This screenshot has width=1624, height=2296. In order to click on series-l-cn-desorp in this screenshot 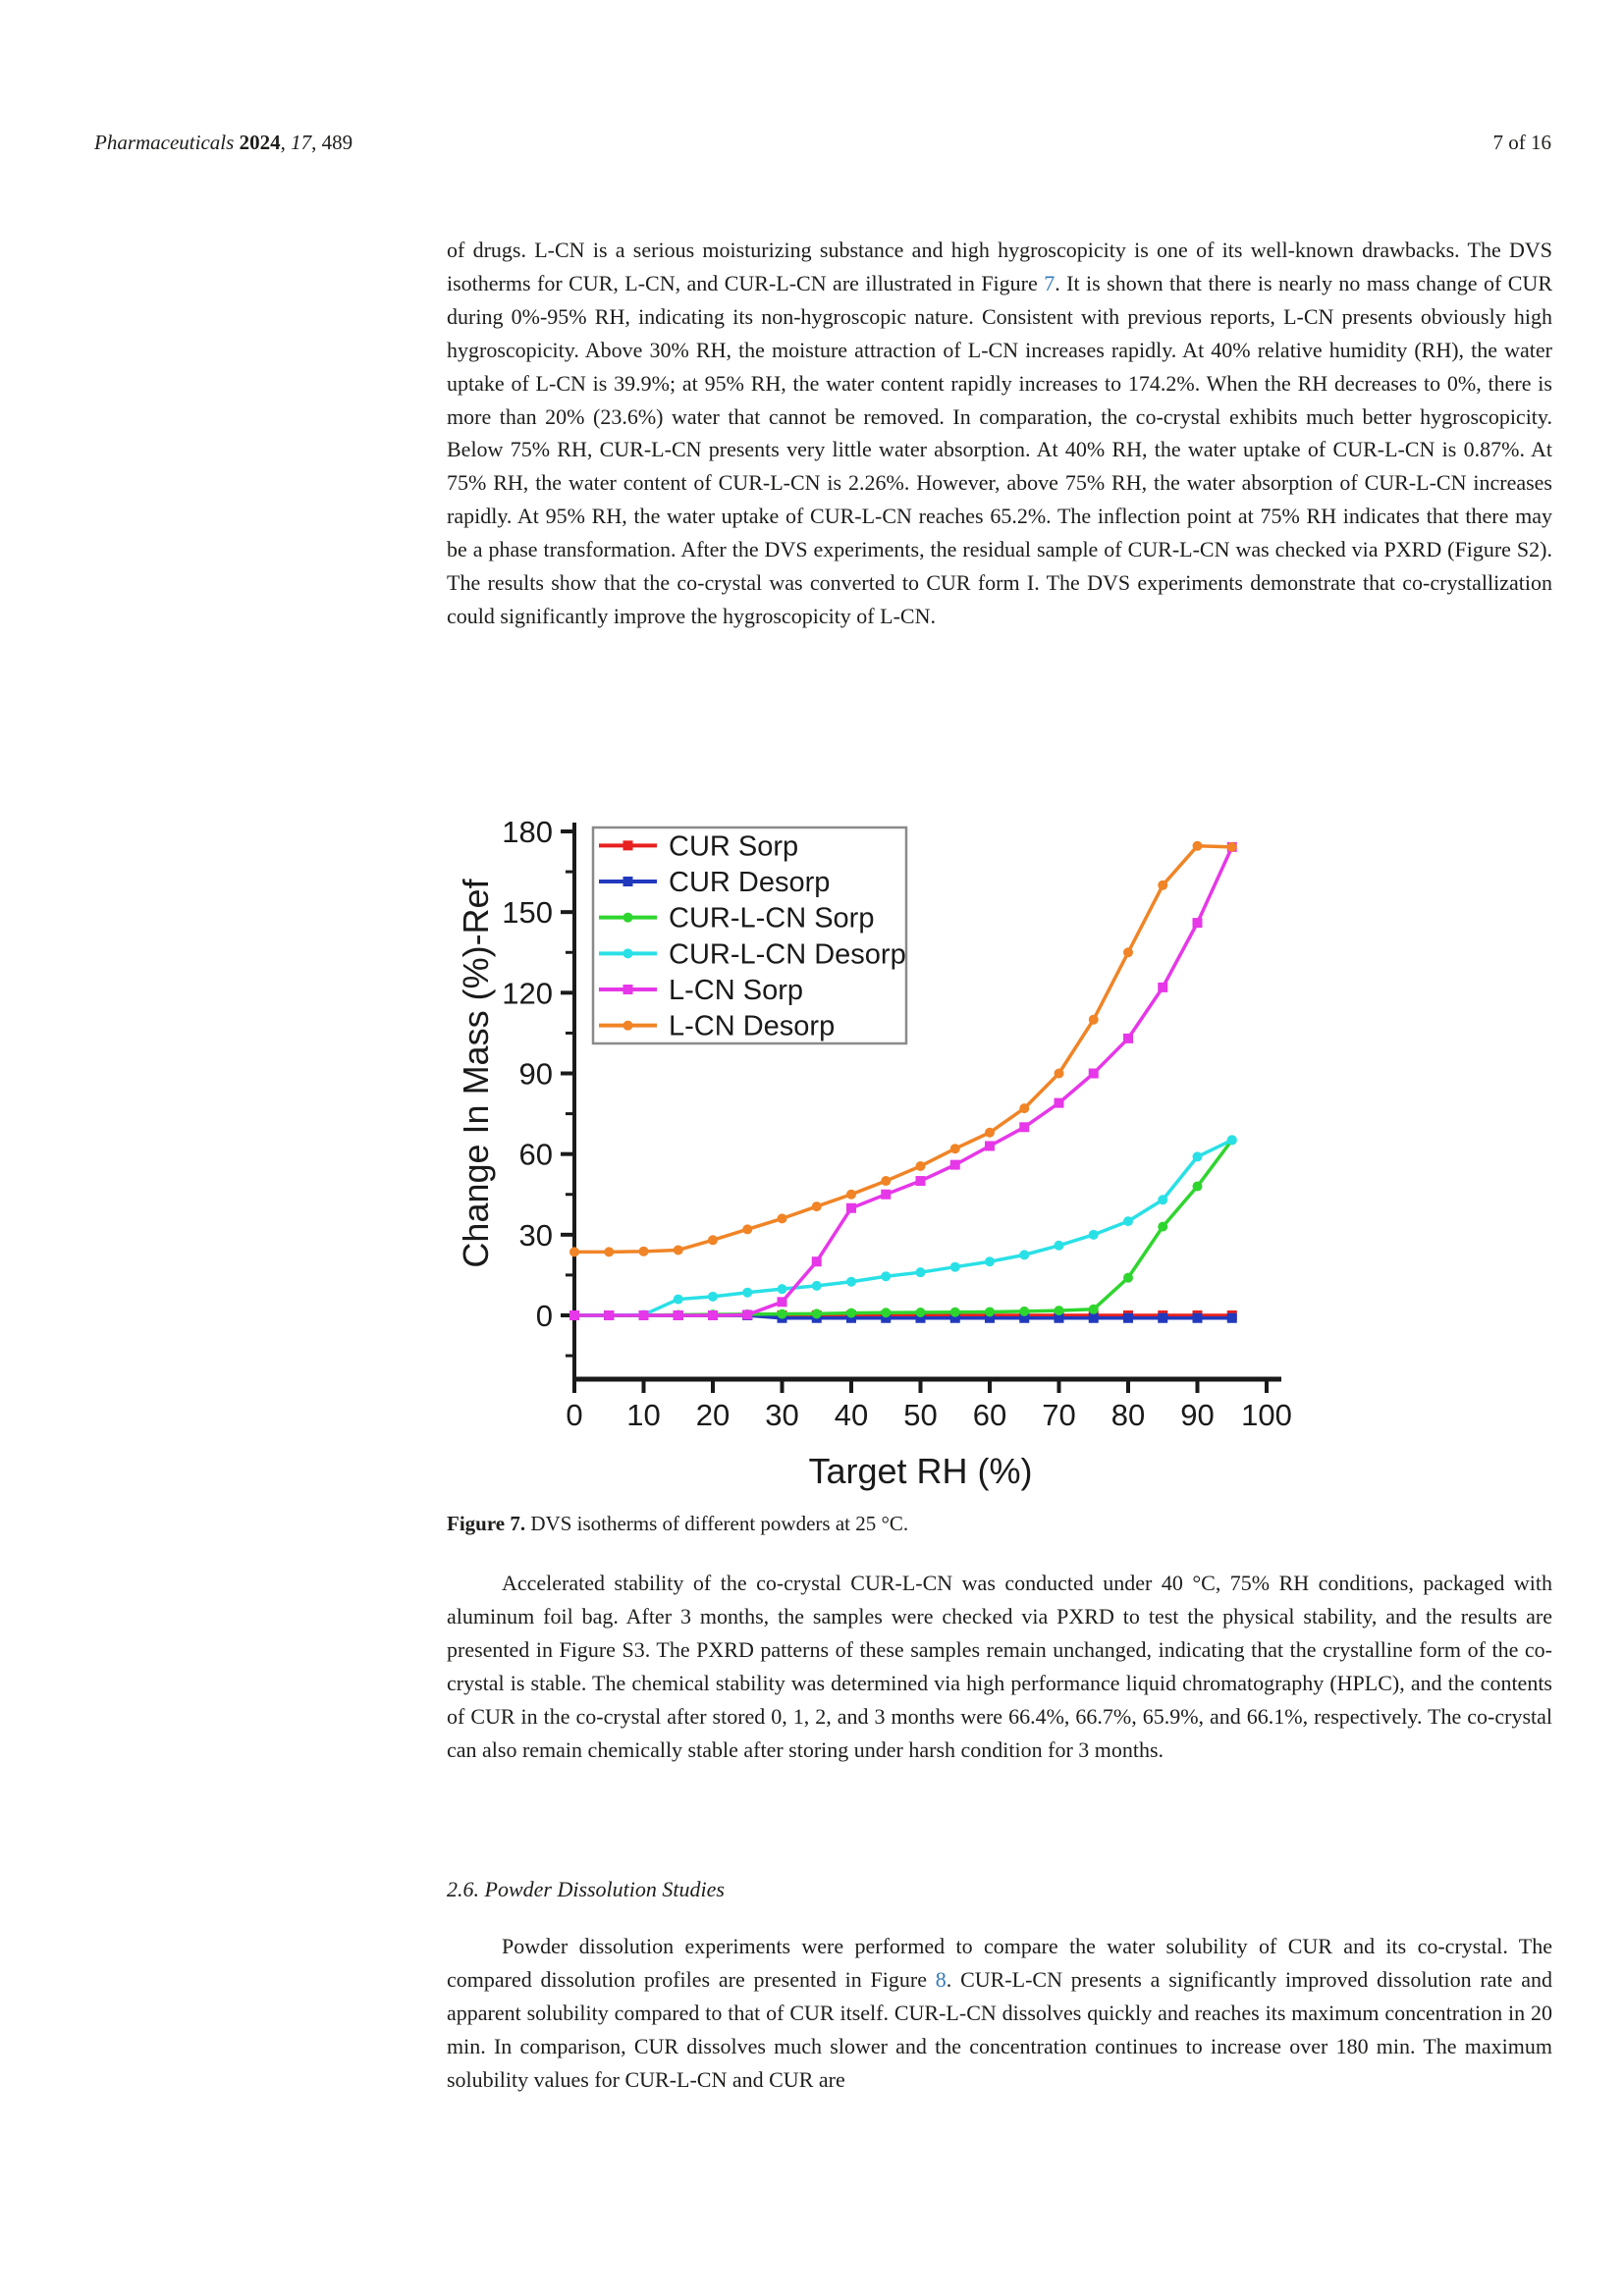, I will do `click(903, 1049)`.